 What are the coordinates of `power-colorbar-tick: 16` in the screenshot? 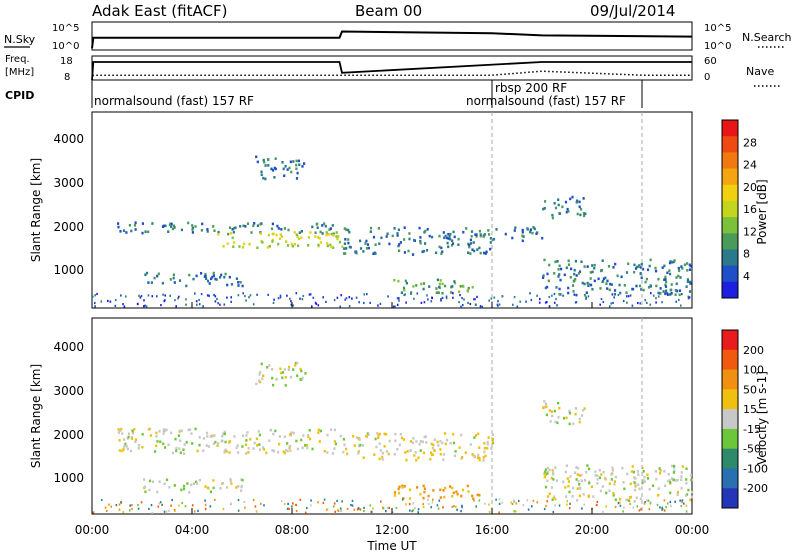 It's located at (750, 209).